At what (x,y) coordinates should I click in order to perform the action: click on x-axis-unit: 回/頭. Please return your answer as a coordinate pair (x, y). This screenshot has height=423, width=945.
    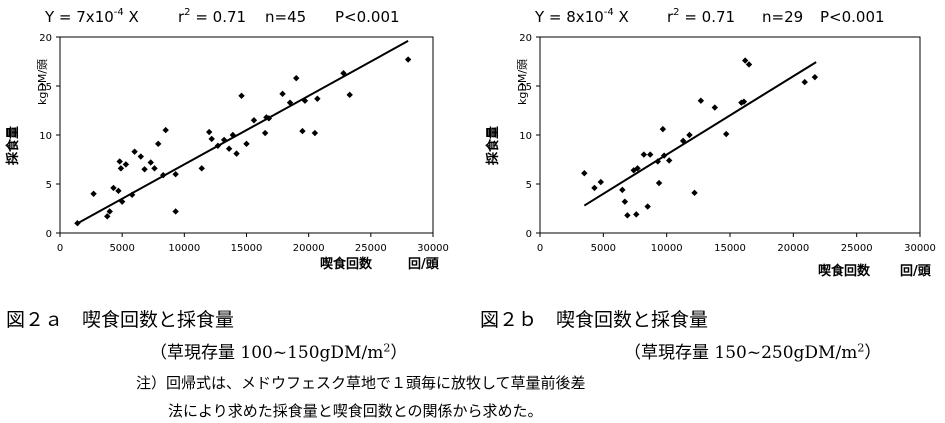
    Looking at the image, I should click on (424, 264).